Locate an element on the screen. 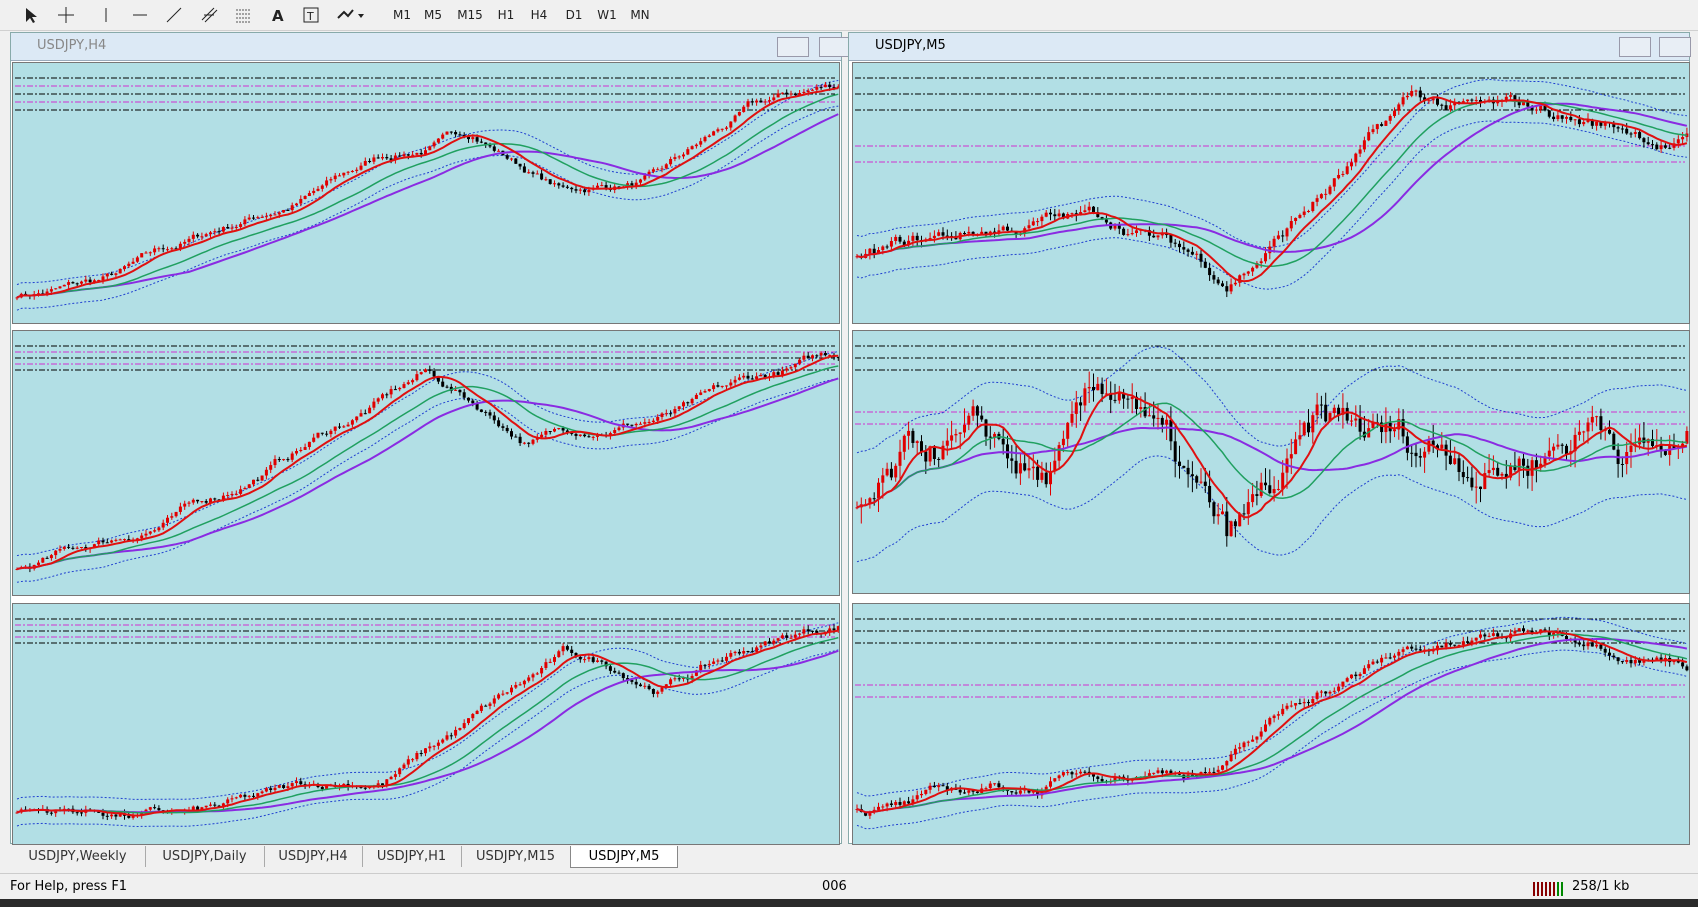  ma-fast is located at coordinates (427, 462).